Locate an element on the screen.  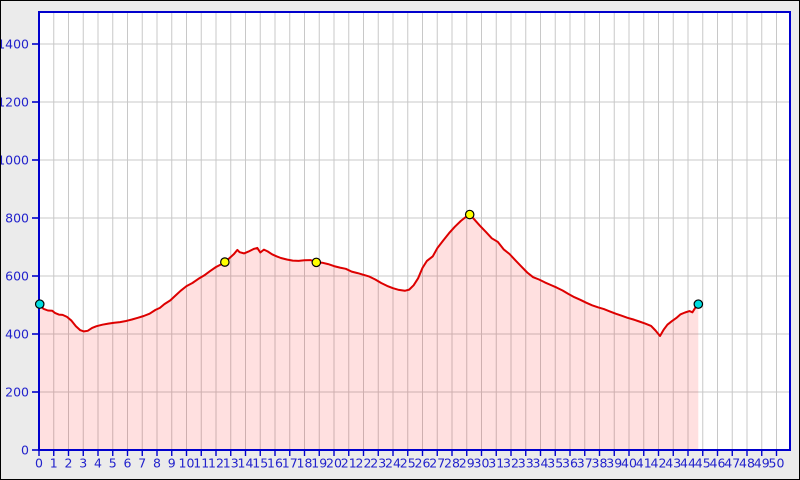
x-tick-label: 34 is located at coordinates (541, 463).